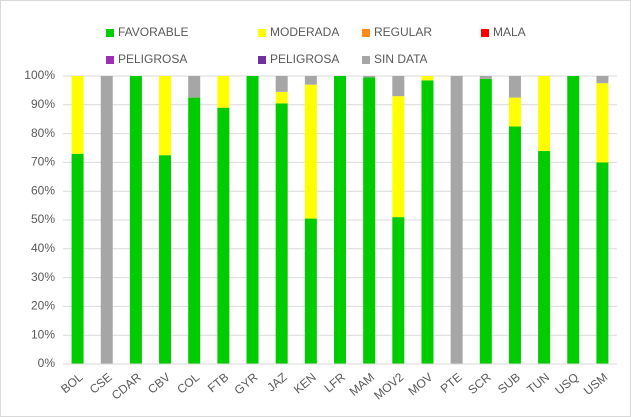  What do you see at coordinates (153, 32) in the screenshot?
I see `legend-label: FAVORABLE` at bounding box center [153, 32].